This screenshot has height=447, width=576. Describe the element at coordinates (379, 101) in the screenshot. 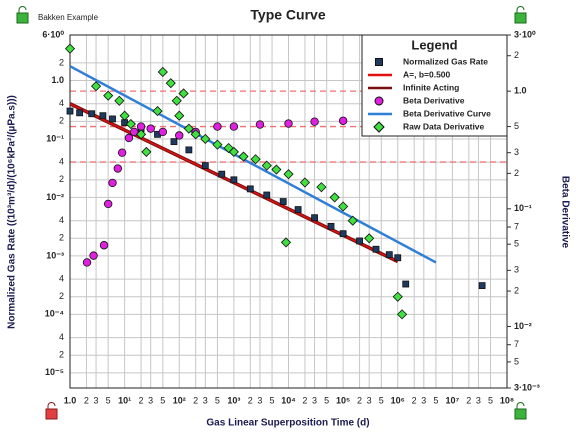

I see `legend-swatch` at that location.